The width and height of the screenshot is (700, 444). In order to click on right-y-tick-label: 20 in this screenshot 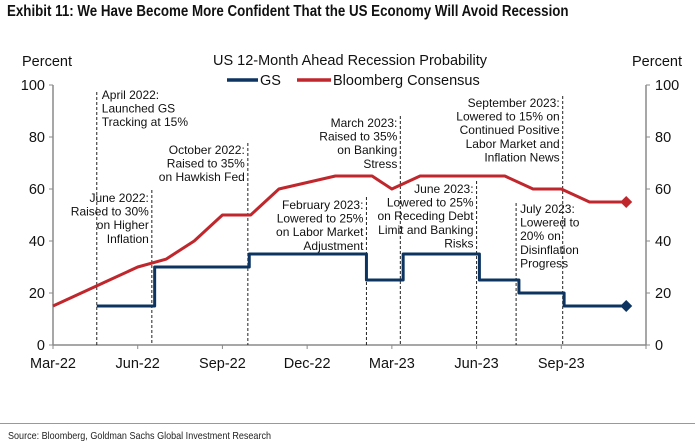, I will do `click(663, 294)`.